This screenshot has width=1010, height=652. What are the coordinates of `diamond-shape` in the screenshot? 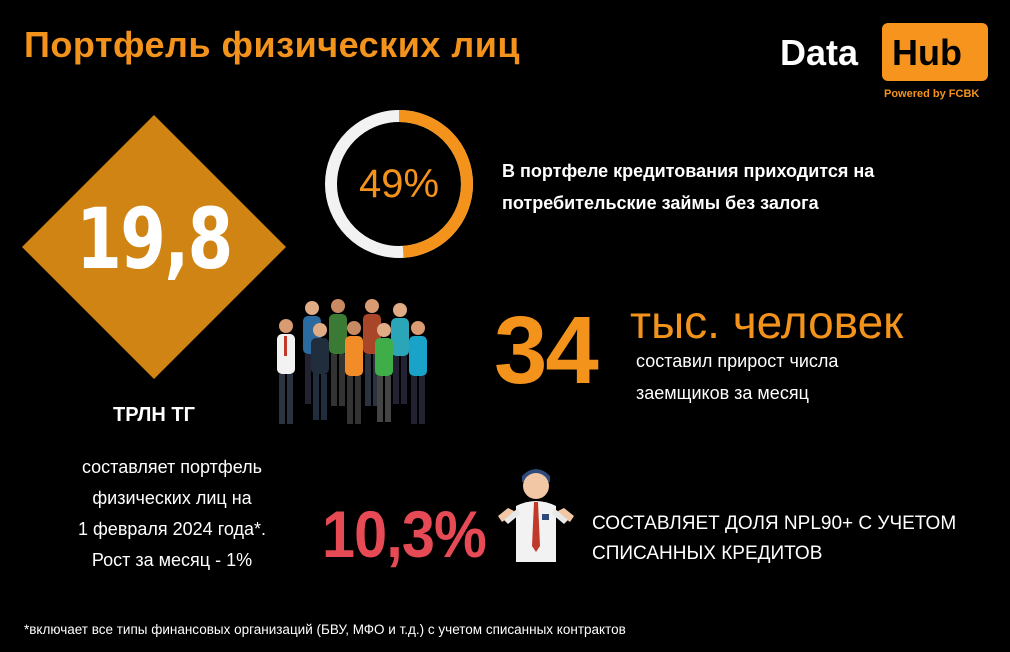 It's located at (154, 247).